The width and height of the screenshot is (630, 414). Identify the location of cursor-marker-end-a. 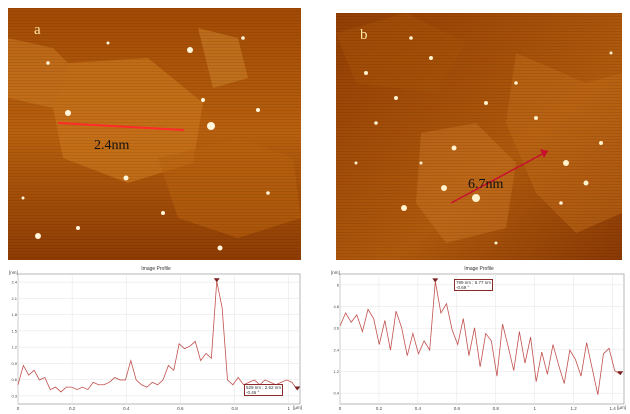
(297, 388).